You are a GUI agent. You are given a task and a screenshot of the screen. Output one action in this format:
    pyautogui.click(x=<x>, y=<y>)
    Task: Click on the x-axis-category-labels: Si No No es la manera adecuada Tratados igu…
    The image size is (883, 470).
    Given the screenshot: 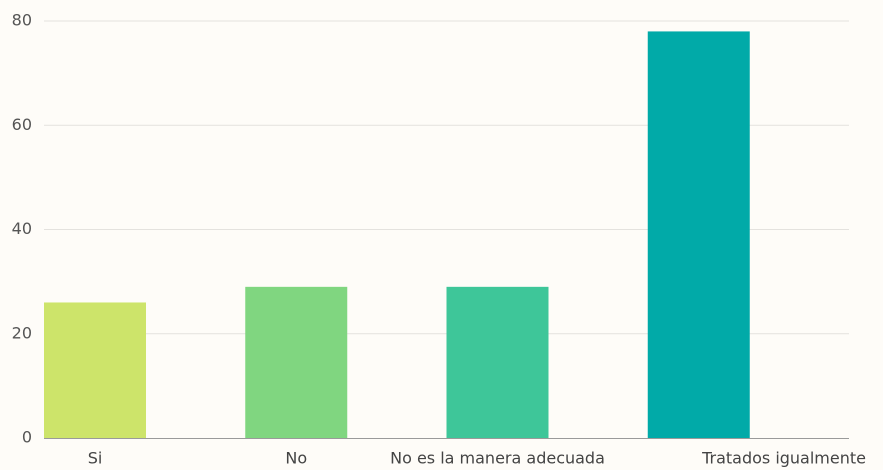 What is the action you would take?
    pyautogui.click(x=477, y=458)
    